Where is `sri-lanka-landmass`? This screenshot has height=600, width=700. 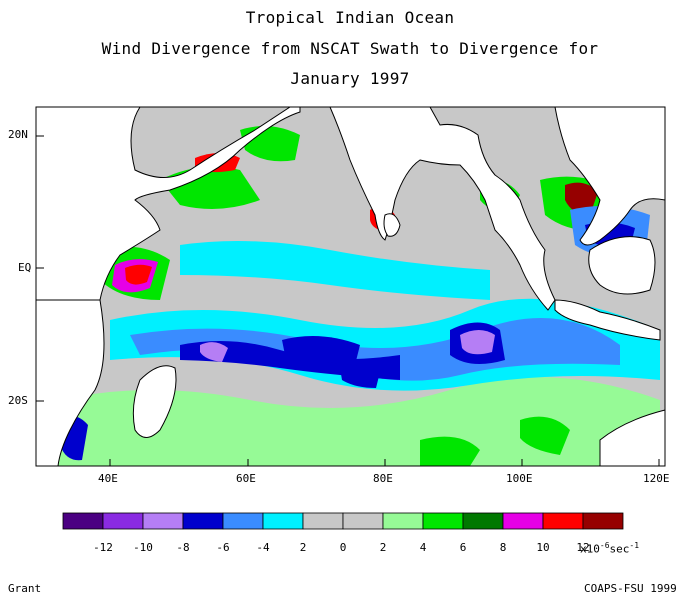
sri-lanka-landmass is located at coordinates (392, 225).